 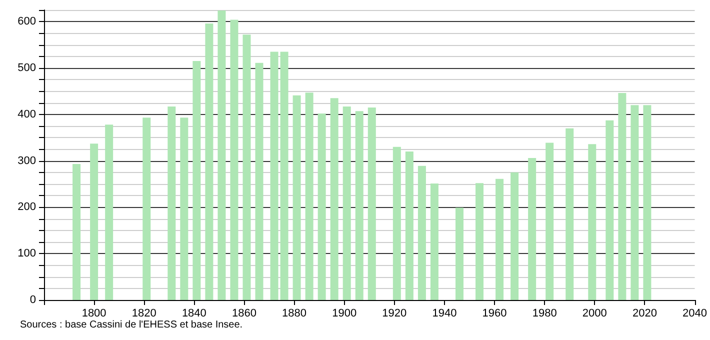 I want to click on x-tick-label: 1900, so click(x=344, y=314).